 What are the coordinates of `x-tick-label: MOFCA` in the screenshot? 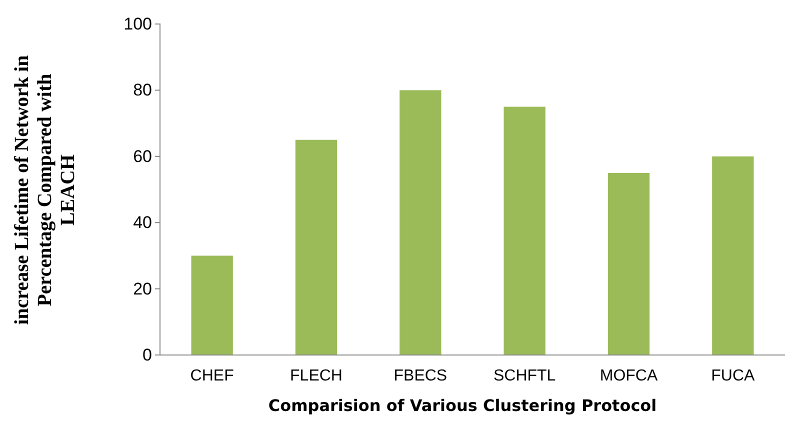 It's located at (629, 375).